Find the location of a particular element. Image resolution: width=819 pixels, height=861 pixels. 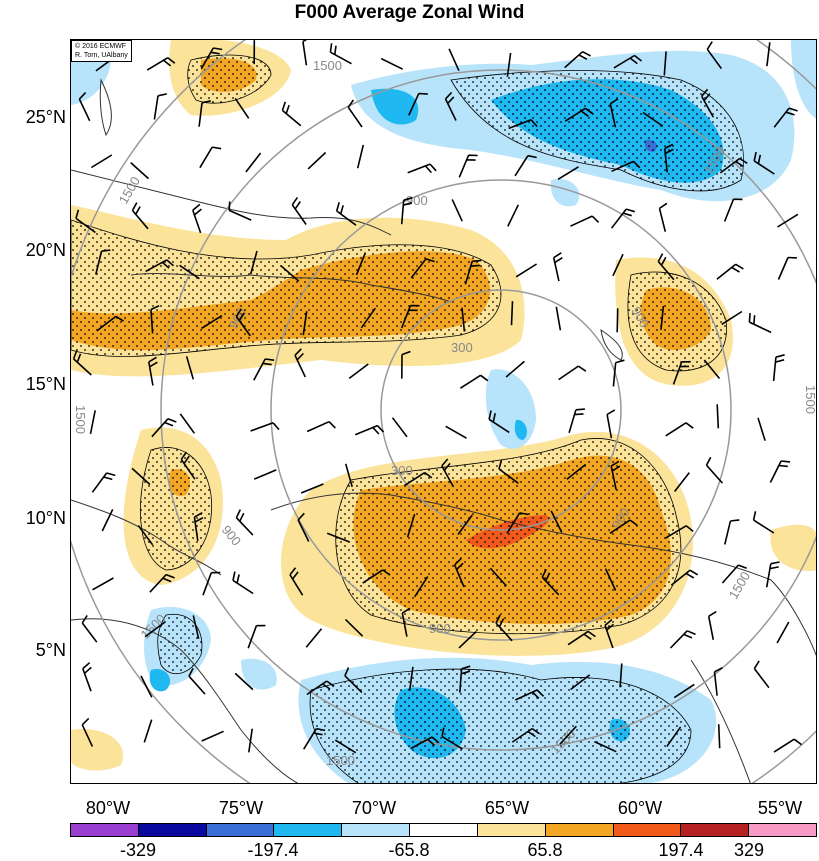

lon-label-70w: 70°W is located at coordinates (374, 808).